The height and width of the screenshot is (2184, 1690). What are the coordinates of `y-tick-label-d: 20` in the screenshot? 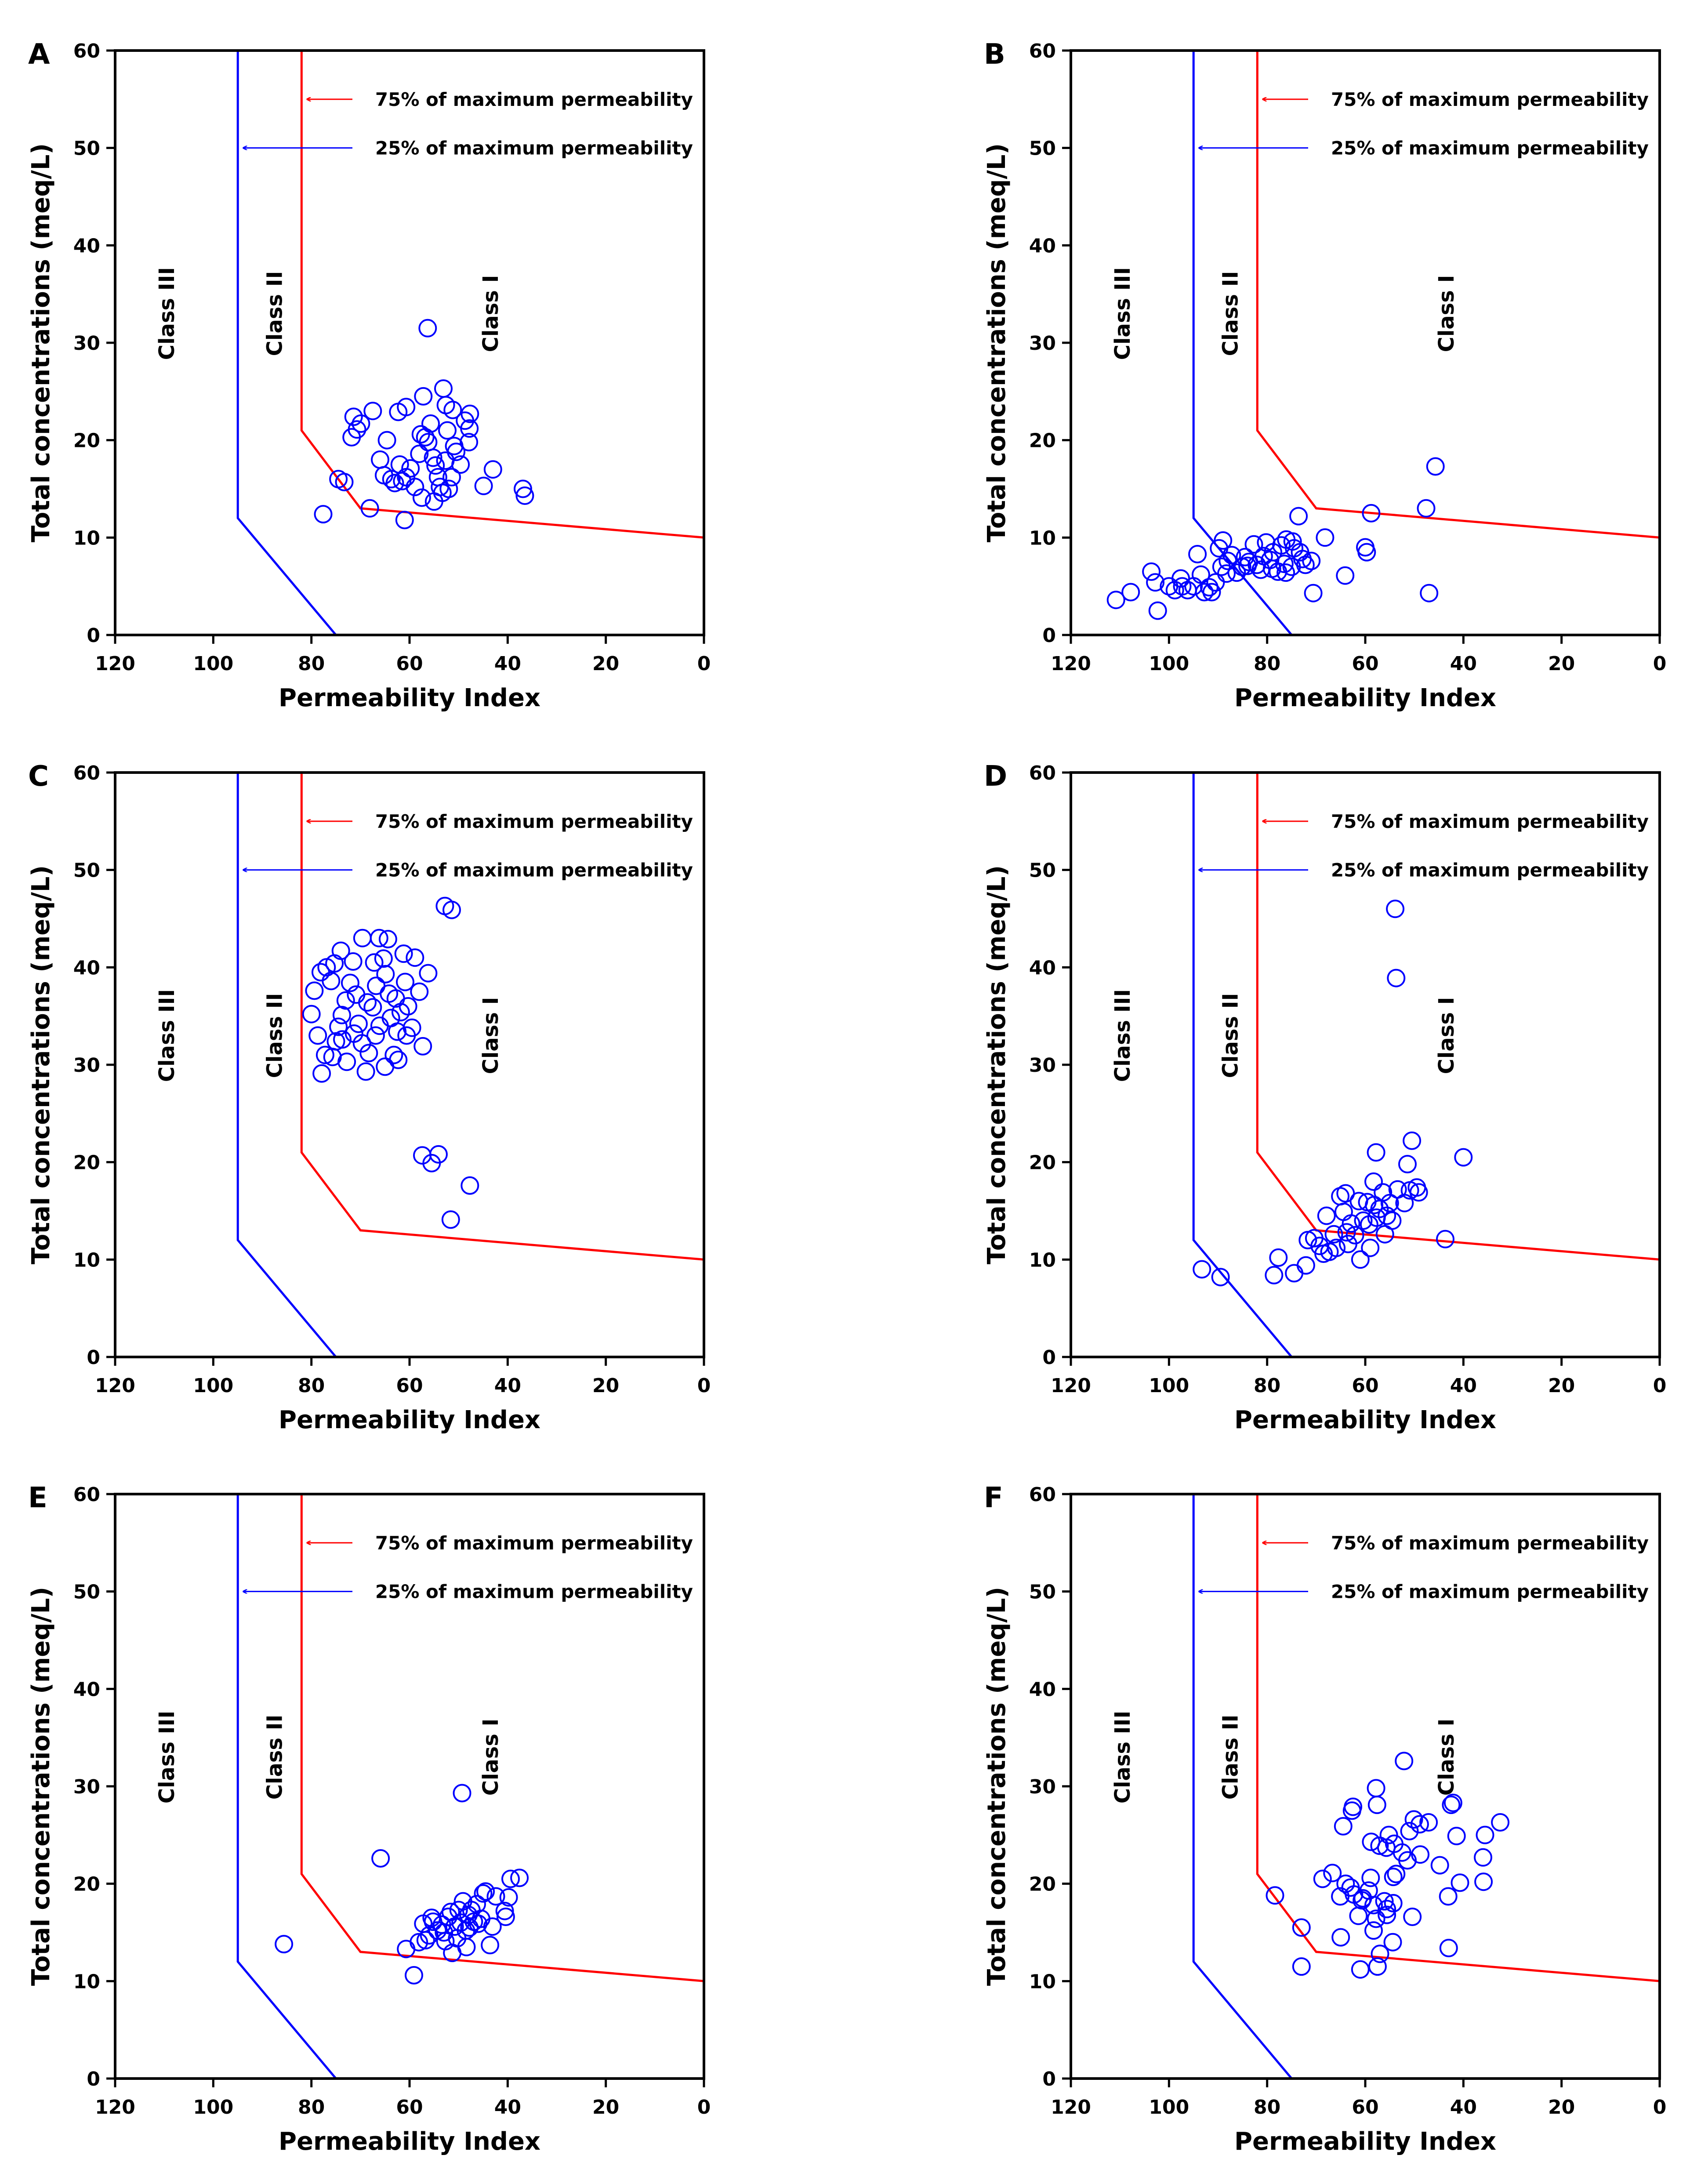 It's located at (1042, 1163).